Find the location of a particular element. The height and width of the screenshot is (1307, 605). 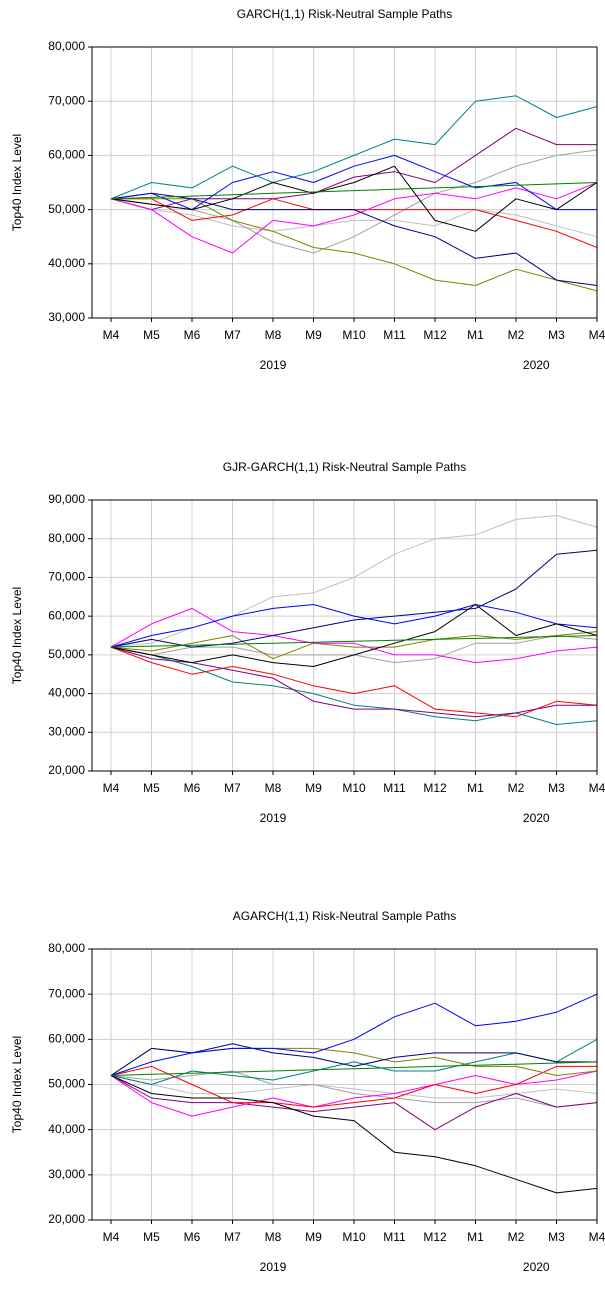

chart-title: AGARCH(1,1) Risk-Neutral Sample Paths is located at coordinates (344, 916).